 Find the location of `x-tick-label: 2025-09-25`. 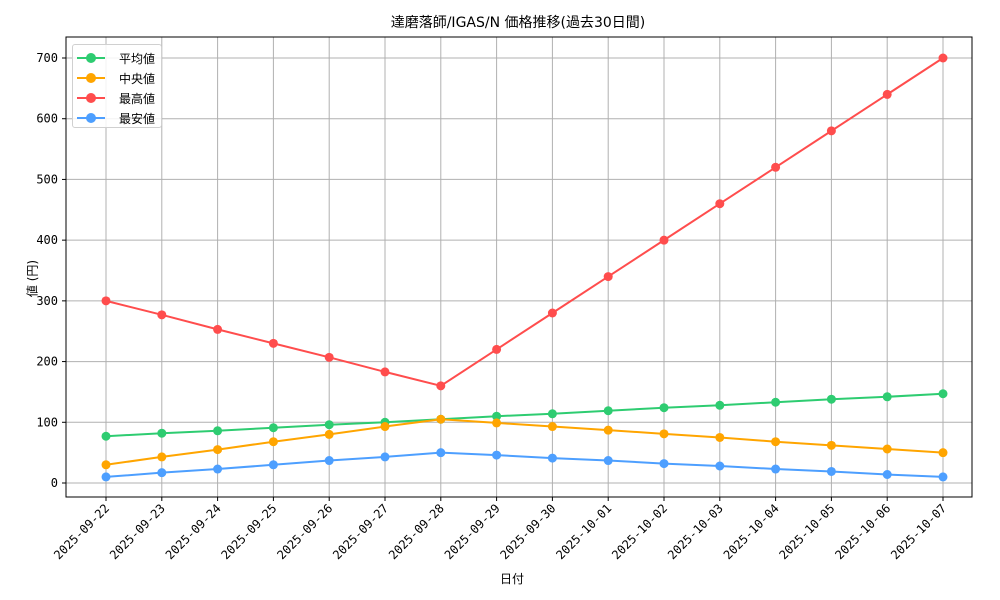

x-tick-label: 2025-09-25 is located at coordinates (249, 531).